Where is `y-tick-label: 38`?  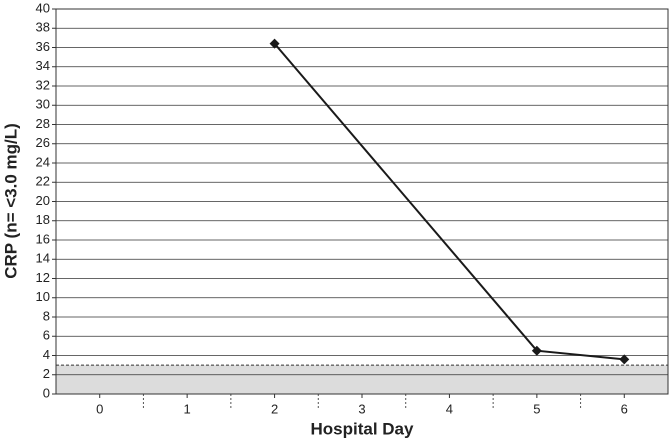 y-tick-label: 38 is located at coordinates (43, 27).